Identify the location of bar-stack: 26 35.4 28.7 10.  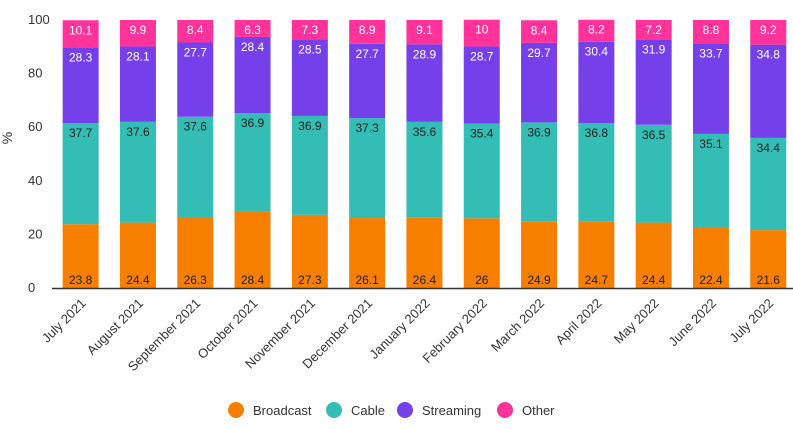
(481, 153).